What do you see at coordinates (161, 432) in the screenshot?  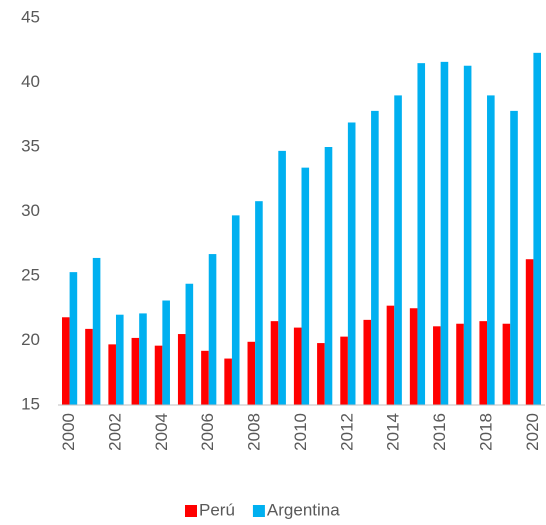 I see `x-tick-label: 2004` at bounding box center [161, 432].